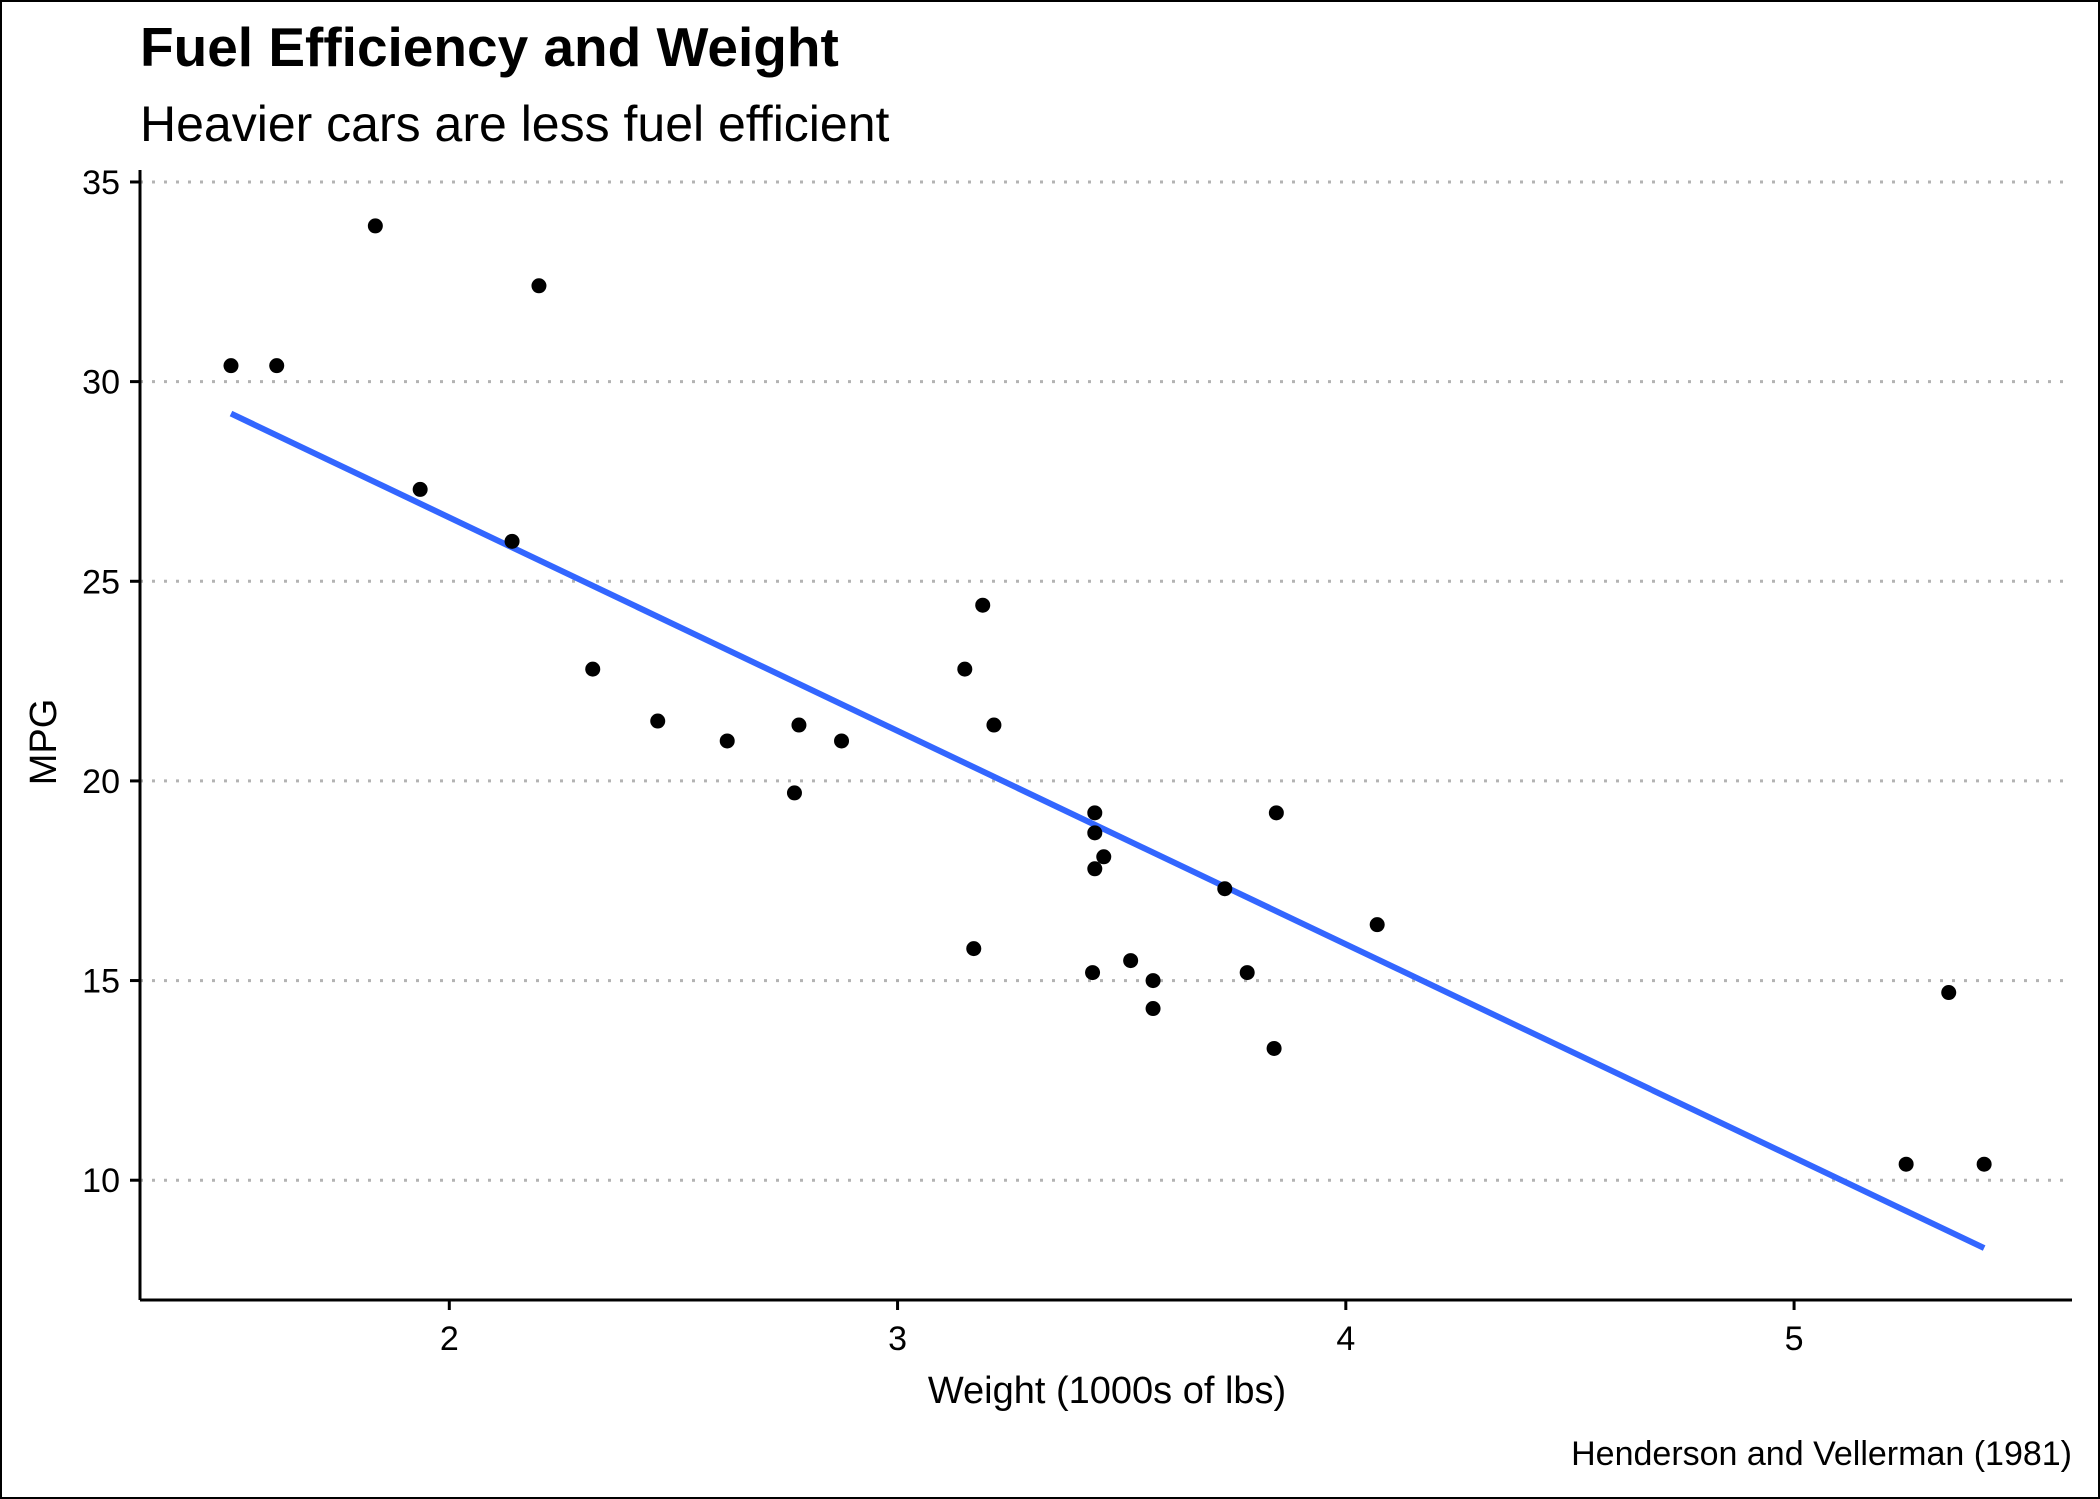  Describe the element at coordinates (1345, 1339) in the screenshot. I see `x-tick-label: 4` at that location.